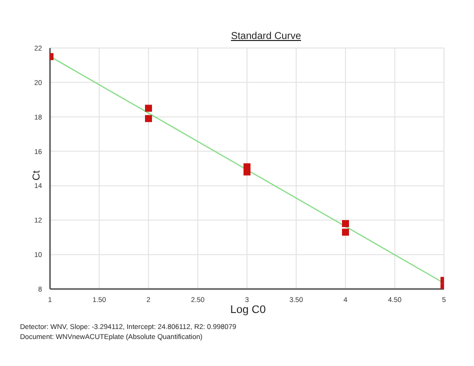 This screenshot has width=474, height=366. I want to click on x-axis-title: Log C0, so click(248, 310).